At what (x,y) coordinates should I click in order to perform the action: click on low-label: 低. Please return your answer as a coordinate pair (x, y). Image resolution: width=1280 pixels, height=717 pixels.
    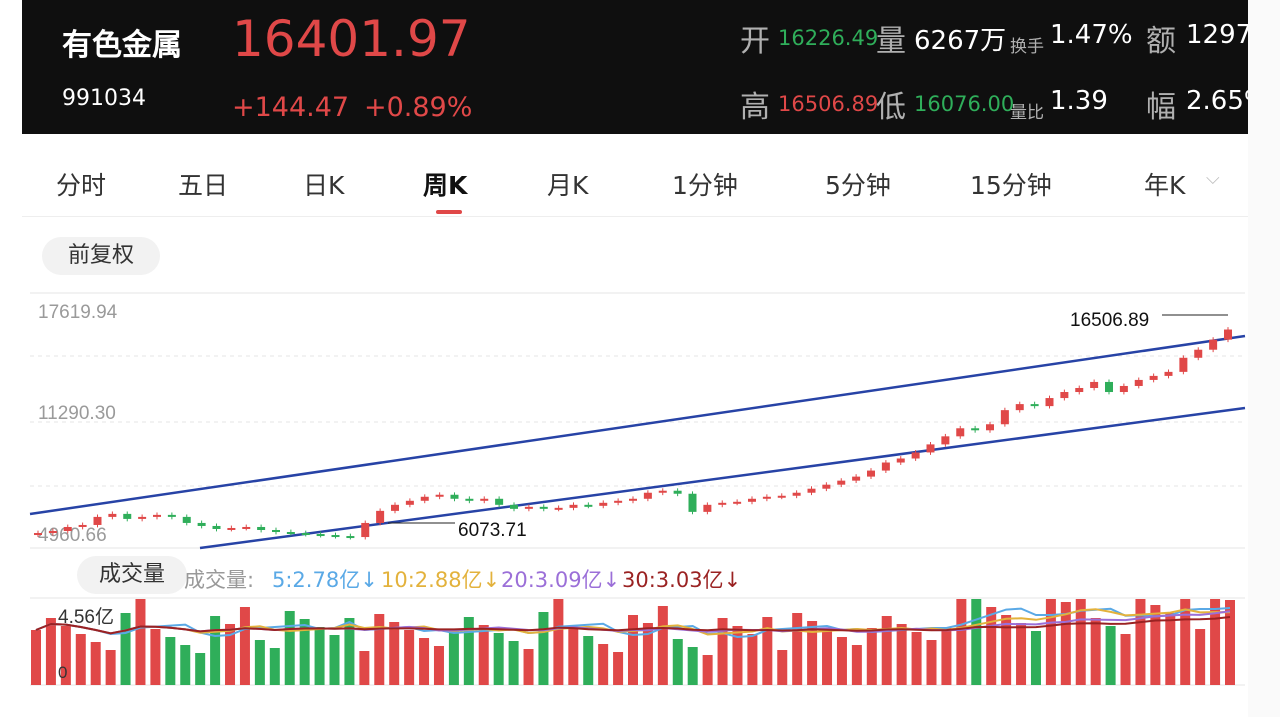
    Looking at the image, I should click on (891, 107).